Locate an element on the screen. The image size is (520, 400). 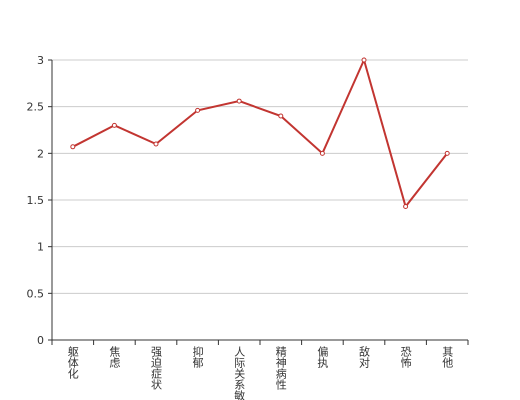
x-tick-label: 人际关系敏感 is located at coordinates (239, 373).